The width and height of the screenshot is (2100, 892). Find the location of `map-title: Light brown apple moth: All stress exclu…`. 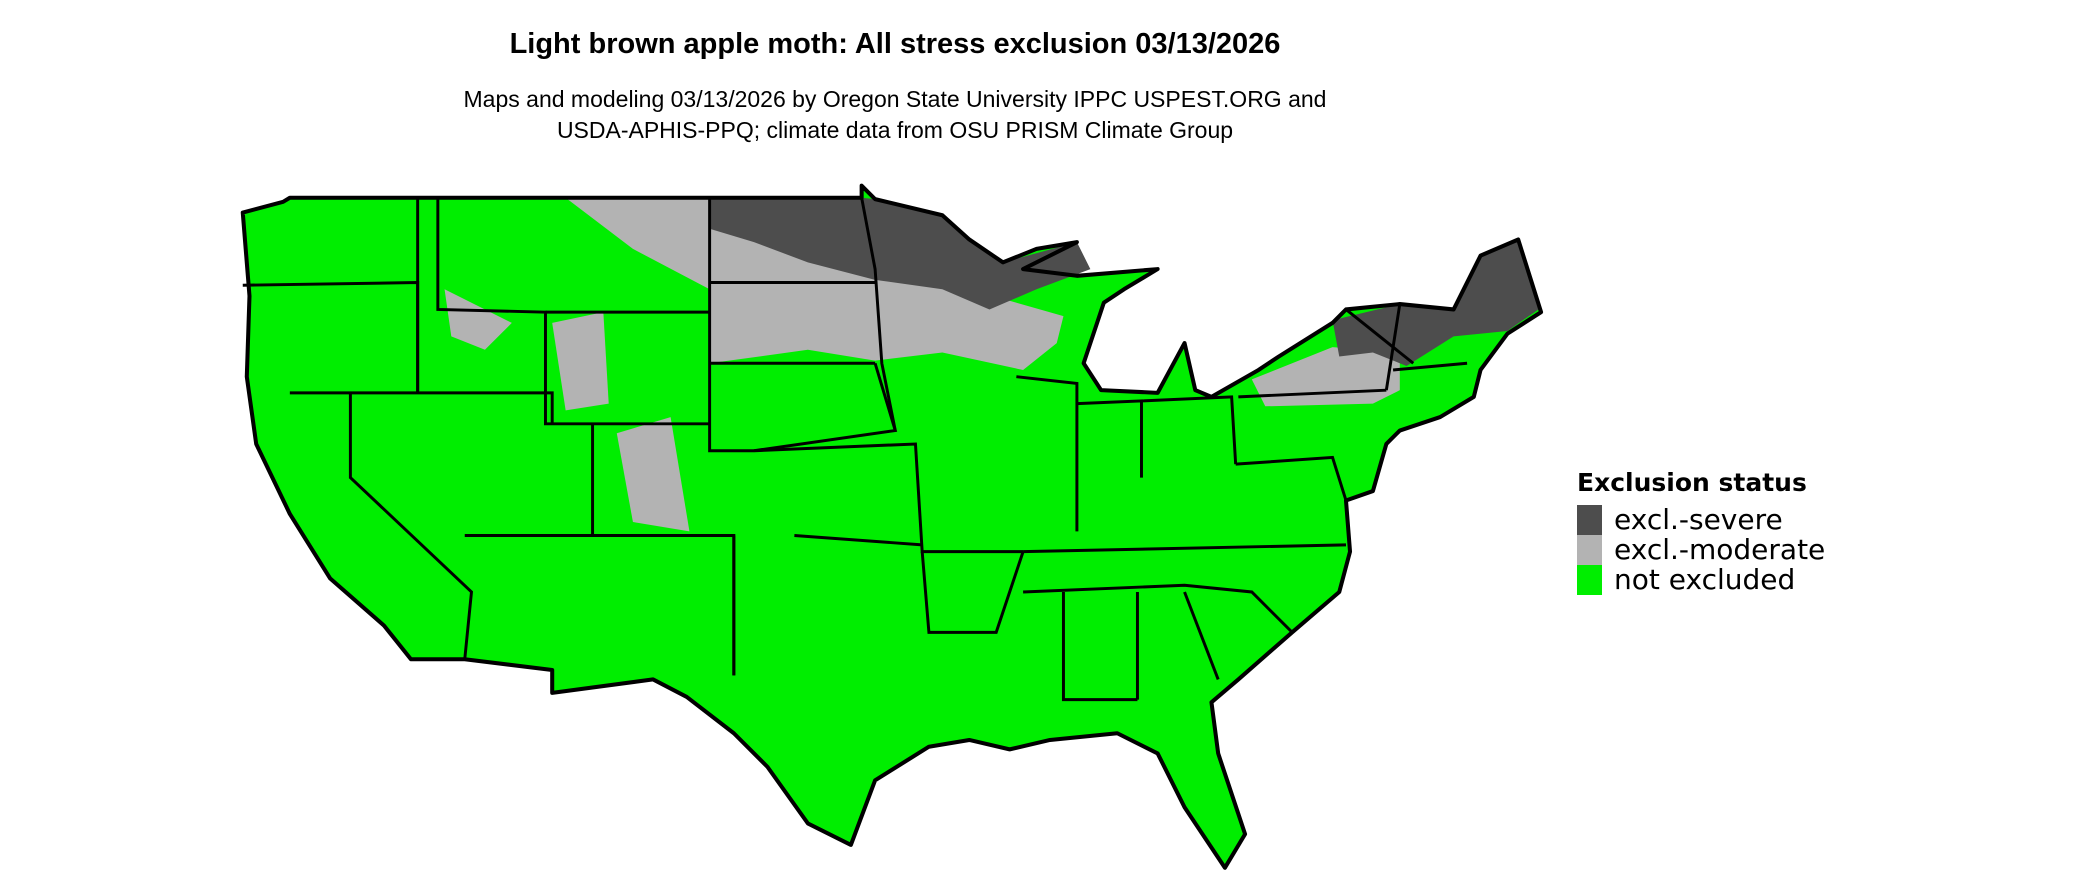

map-title: Light brown apple moth: All stress exclu… is located at coordinates (895, 44).